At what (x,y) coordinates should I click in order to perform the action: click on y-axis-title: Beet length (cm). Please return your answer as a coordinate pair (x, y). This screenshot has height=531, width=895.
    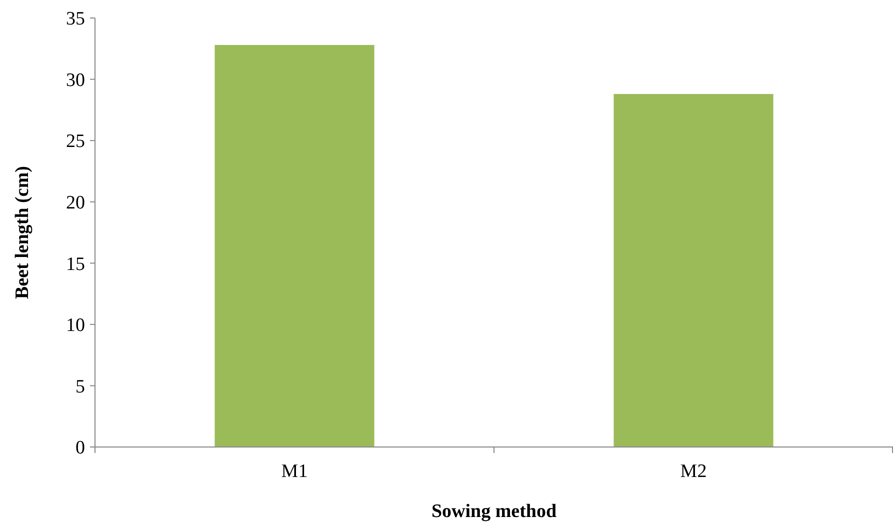
    Looking at the image, I should click on (22, 232).